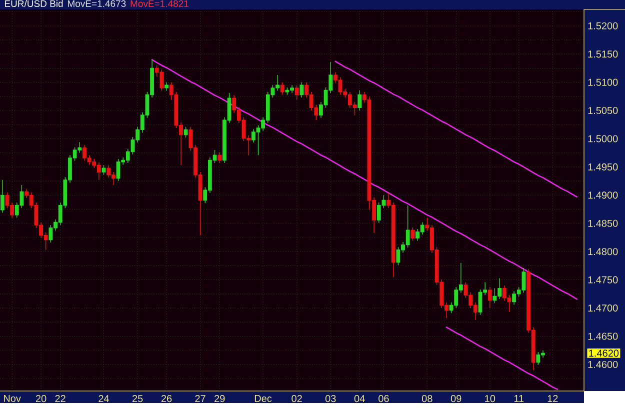  What do you see at coordinates (219, 398) in the screenshot?
I see `x-tick-label: 29` at bounding box center [219, 398].